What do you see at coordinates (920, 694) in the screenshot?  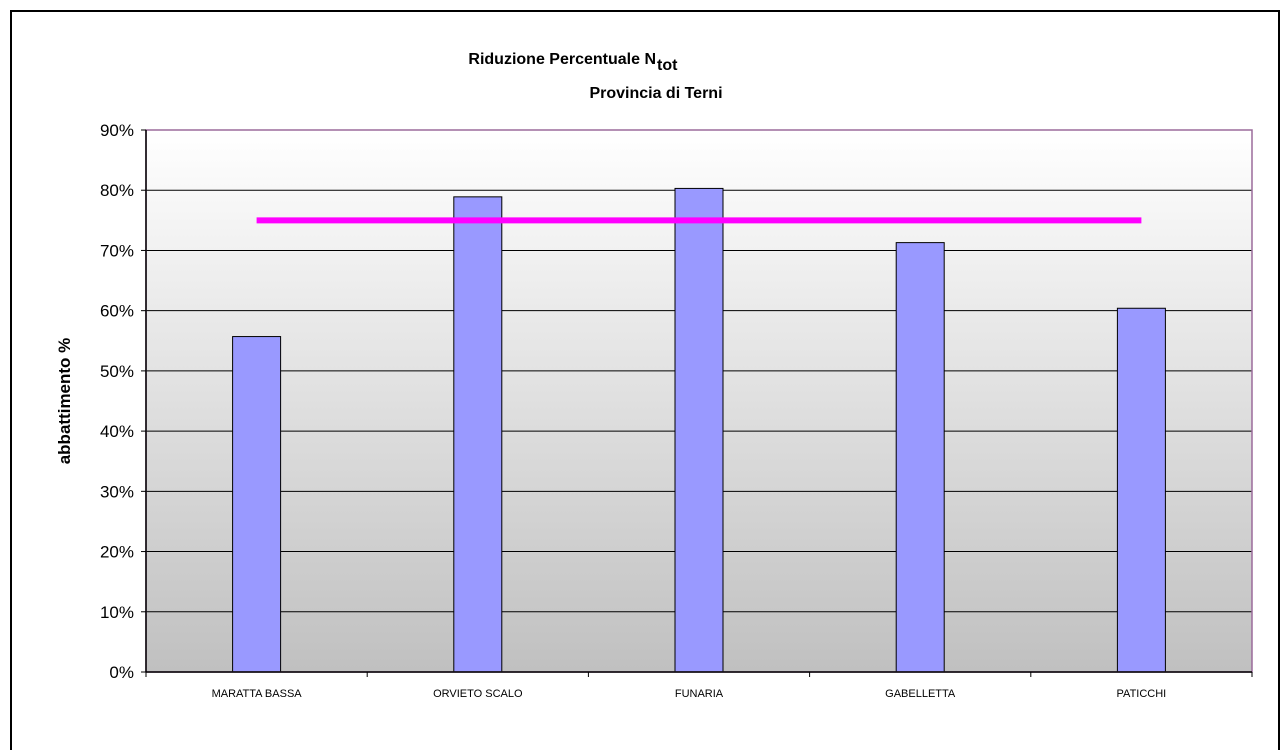 I see `x-tick-label: GABELLETTA` at bounding box center [920, 694].